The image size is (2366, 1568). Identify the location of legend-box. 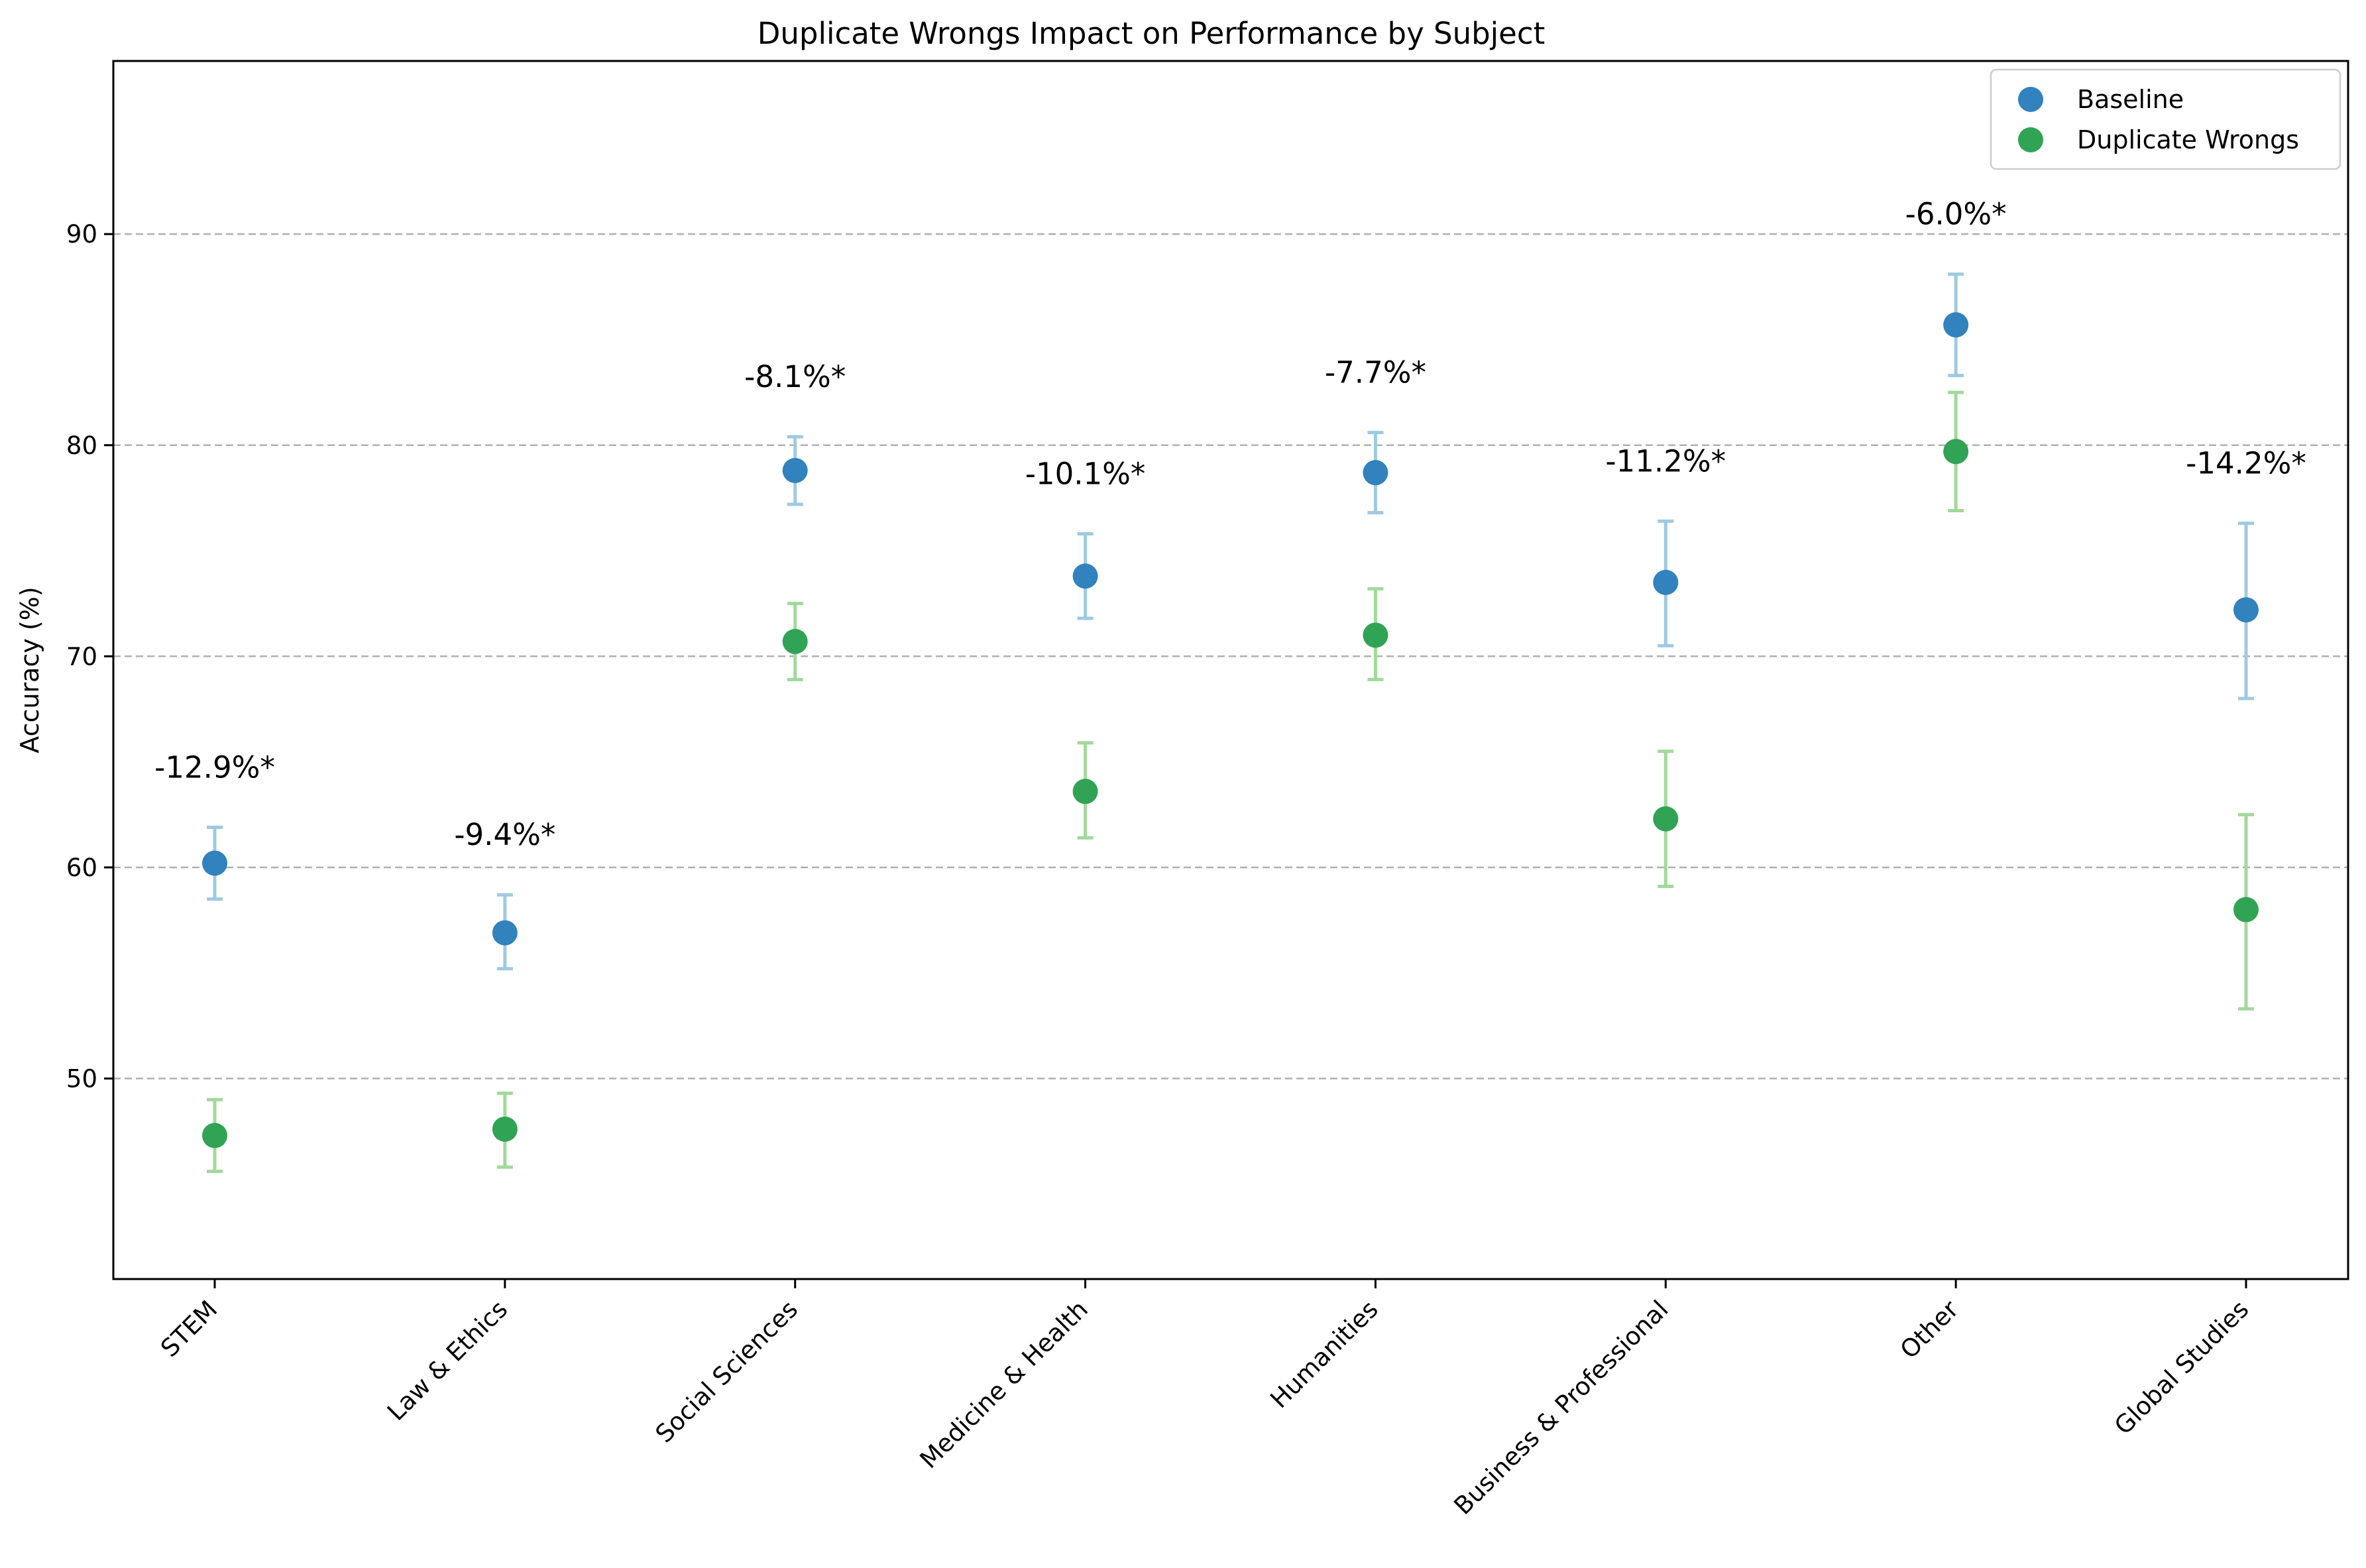
(2165, 119).